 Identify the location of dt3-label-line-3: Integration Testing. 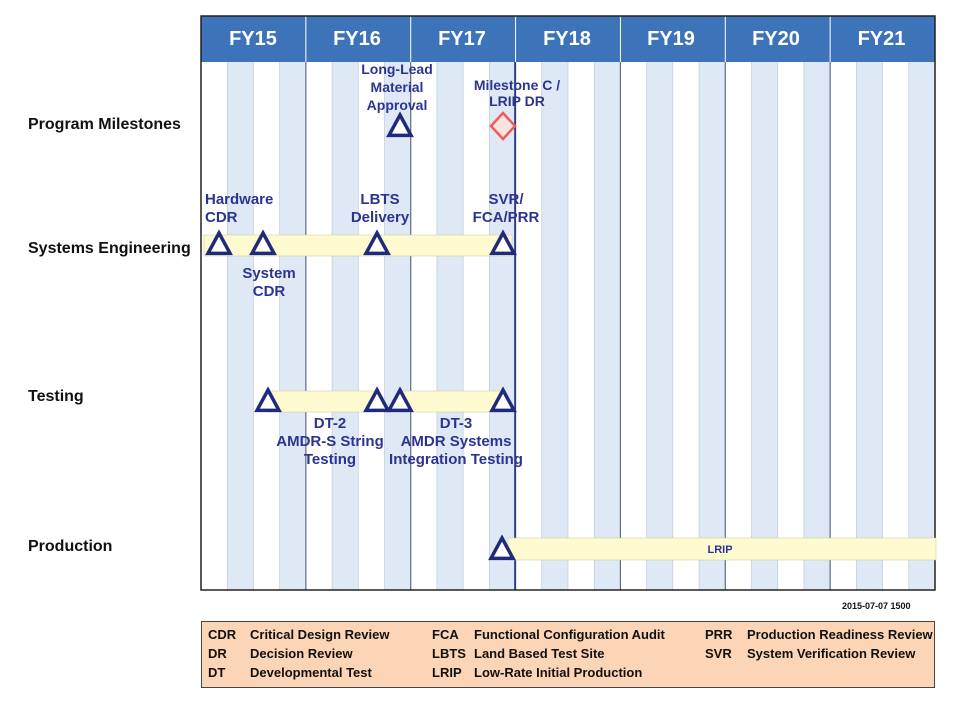
(456, 459).